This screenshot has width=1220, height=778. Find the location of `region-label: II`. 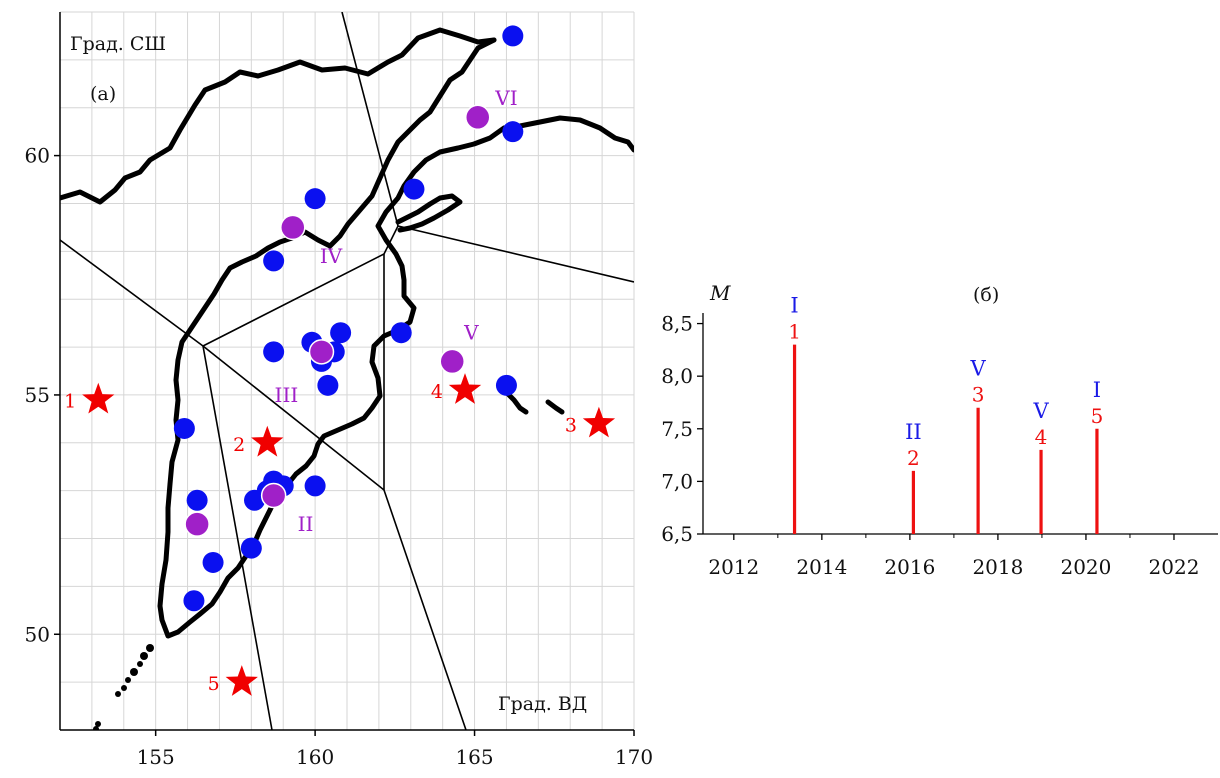

region-label: II is located at coordinates (306, 524).